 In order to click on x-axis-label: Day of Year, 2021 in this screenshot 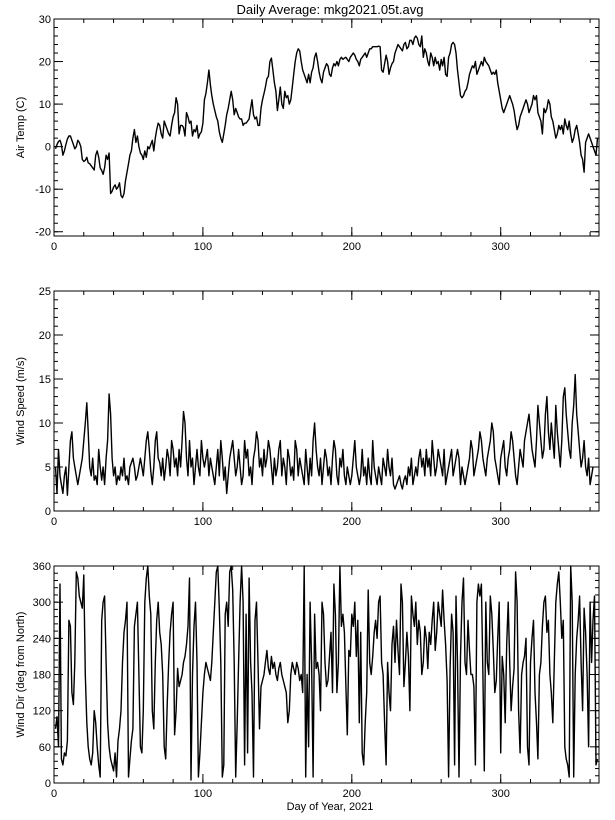, I will do `click(330, 807)`.